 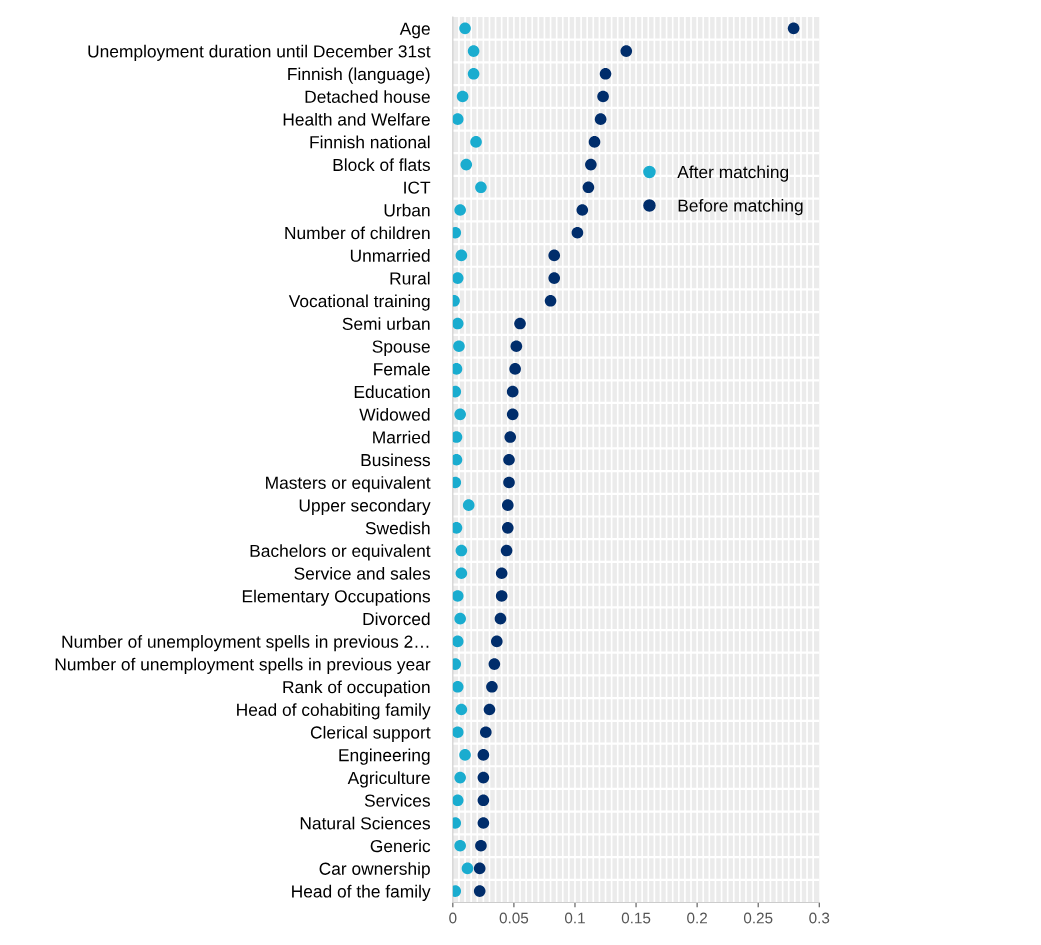 I want to click on y-tick-label: ICT, so click(x=417, y=187).